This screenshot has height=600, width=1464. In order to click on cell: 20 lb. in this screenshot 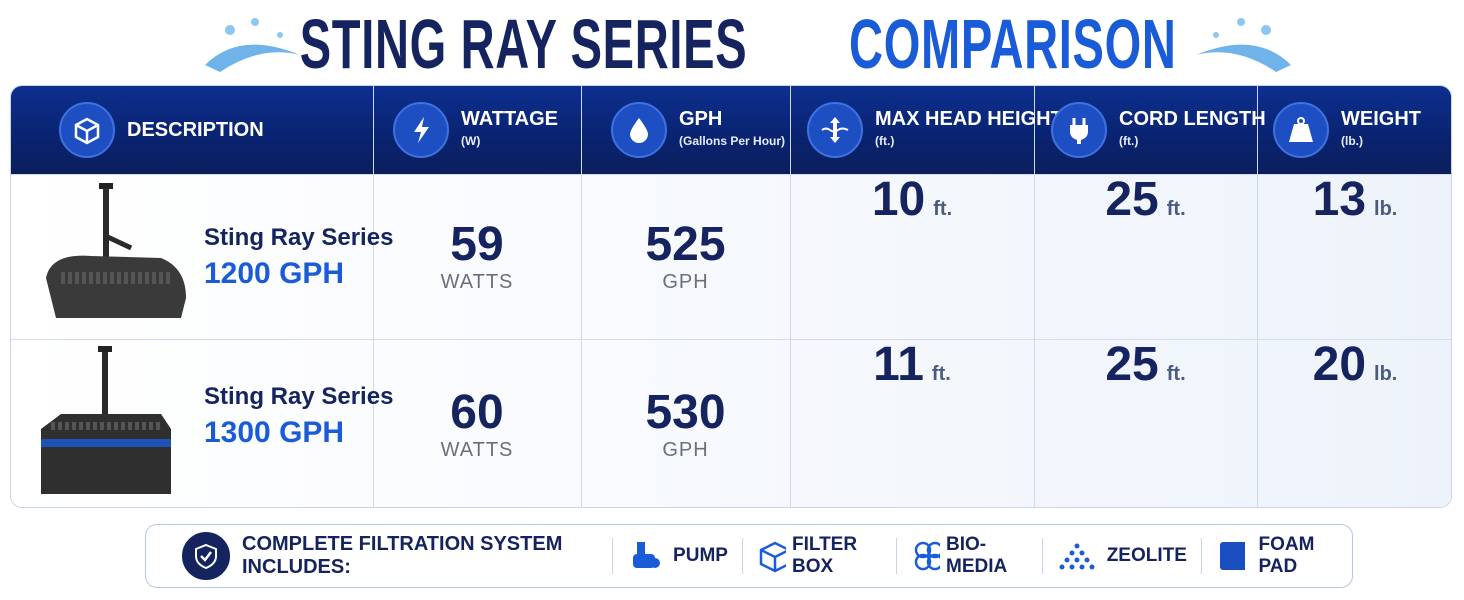, I will do `click(1354, 422)`.